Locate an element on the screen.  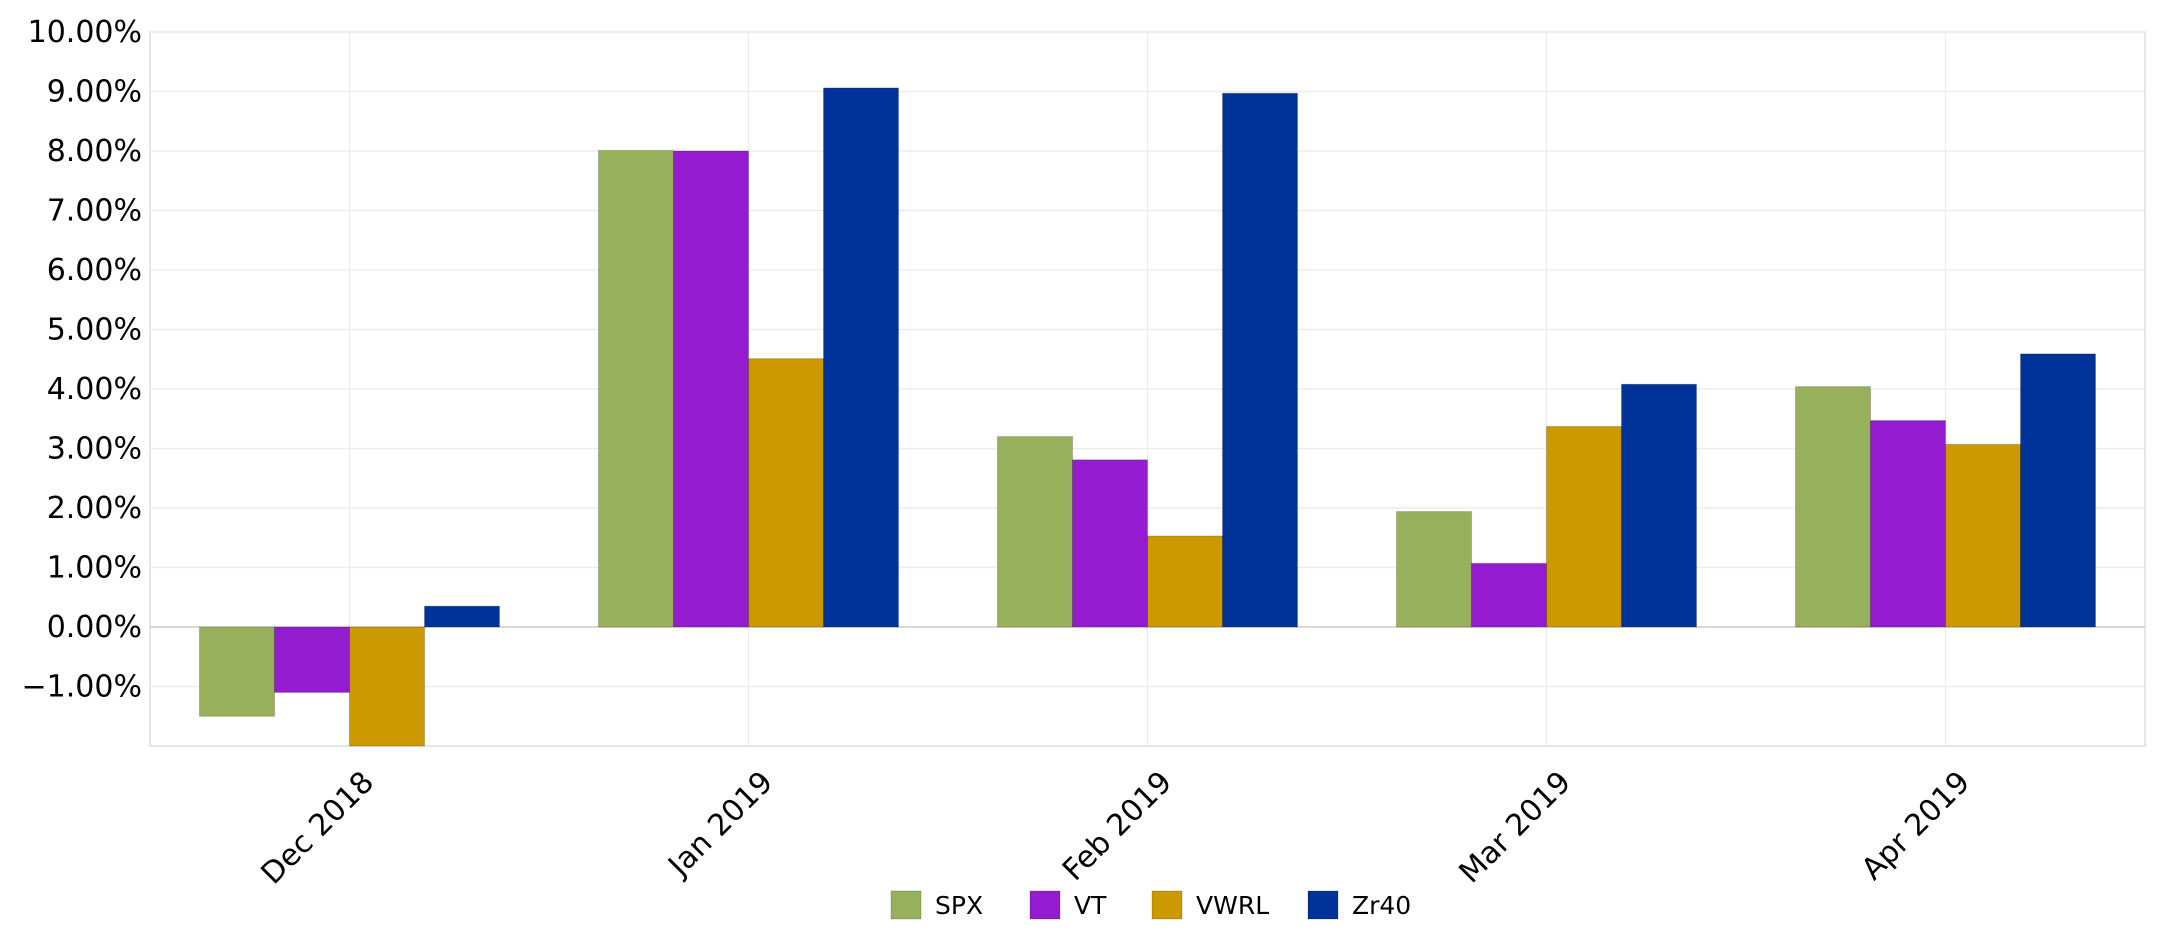
bar-vwrl-jan-2019 is located at coordinates (786, 493).